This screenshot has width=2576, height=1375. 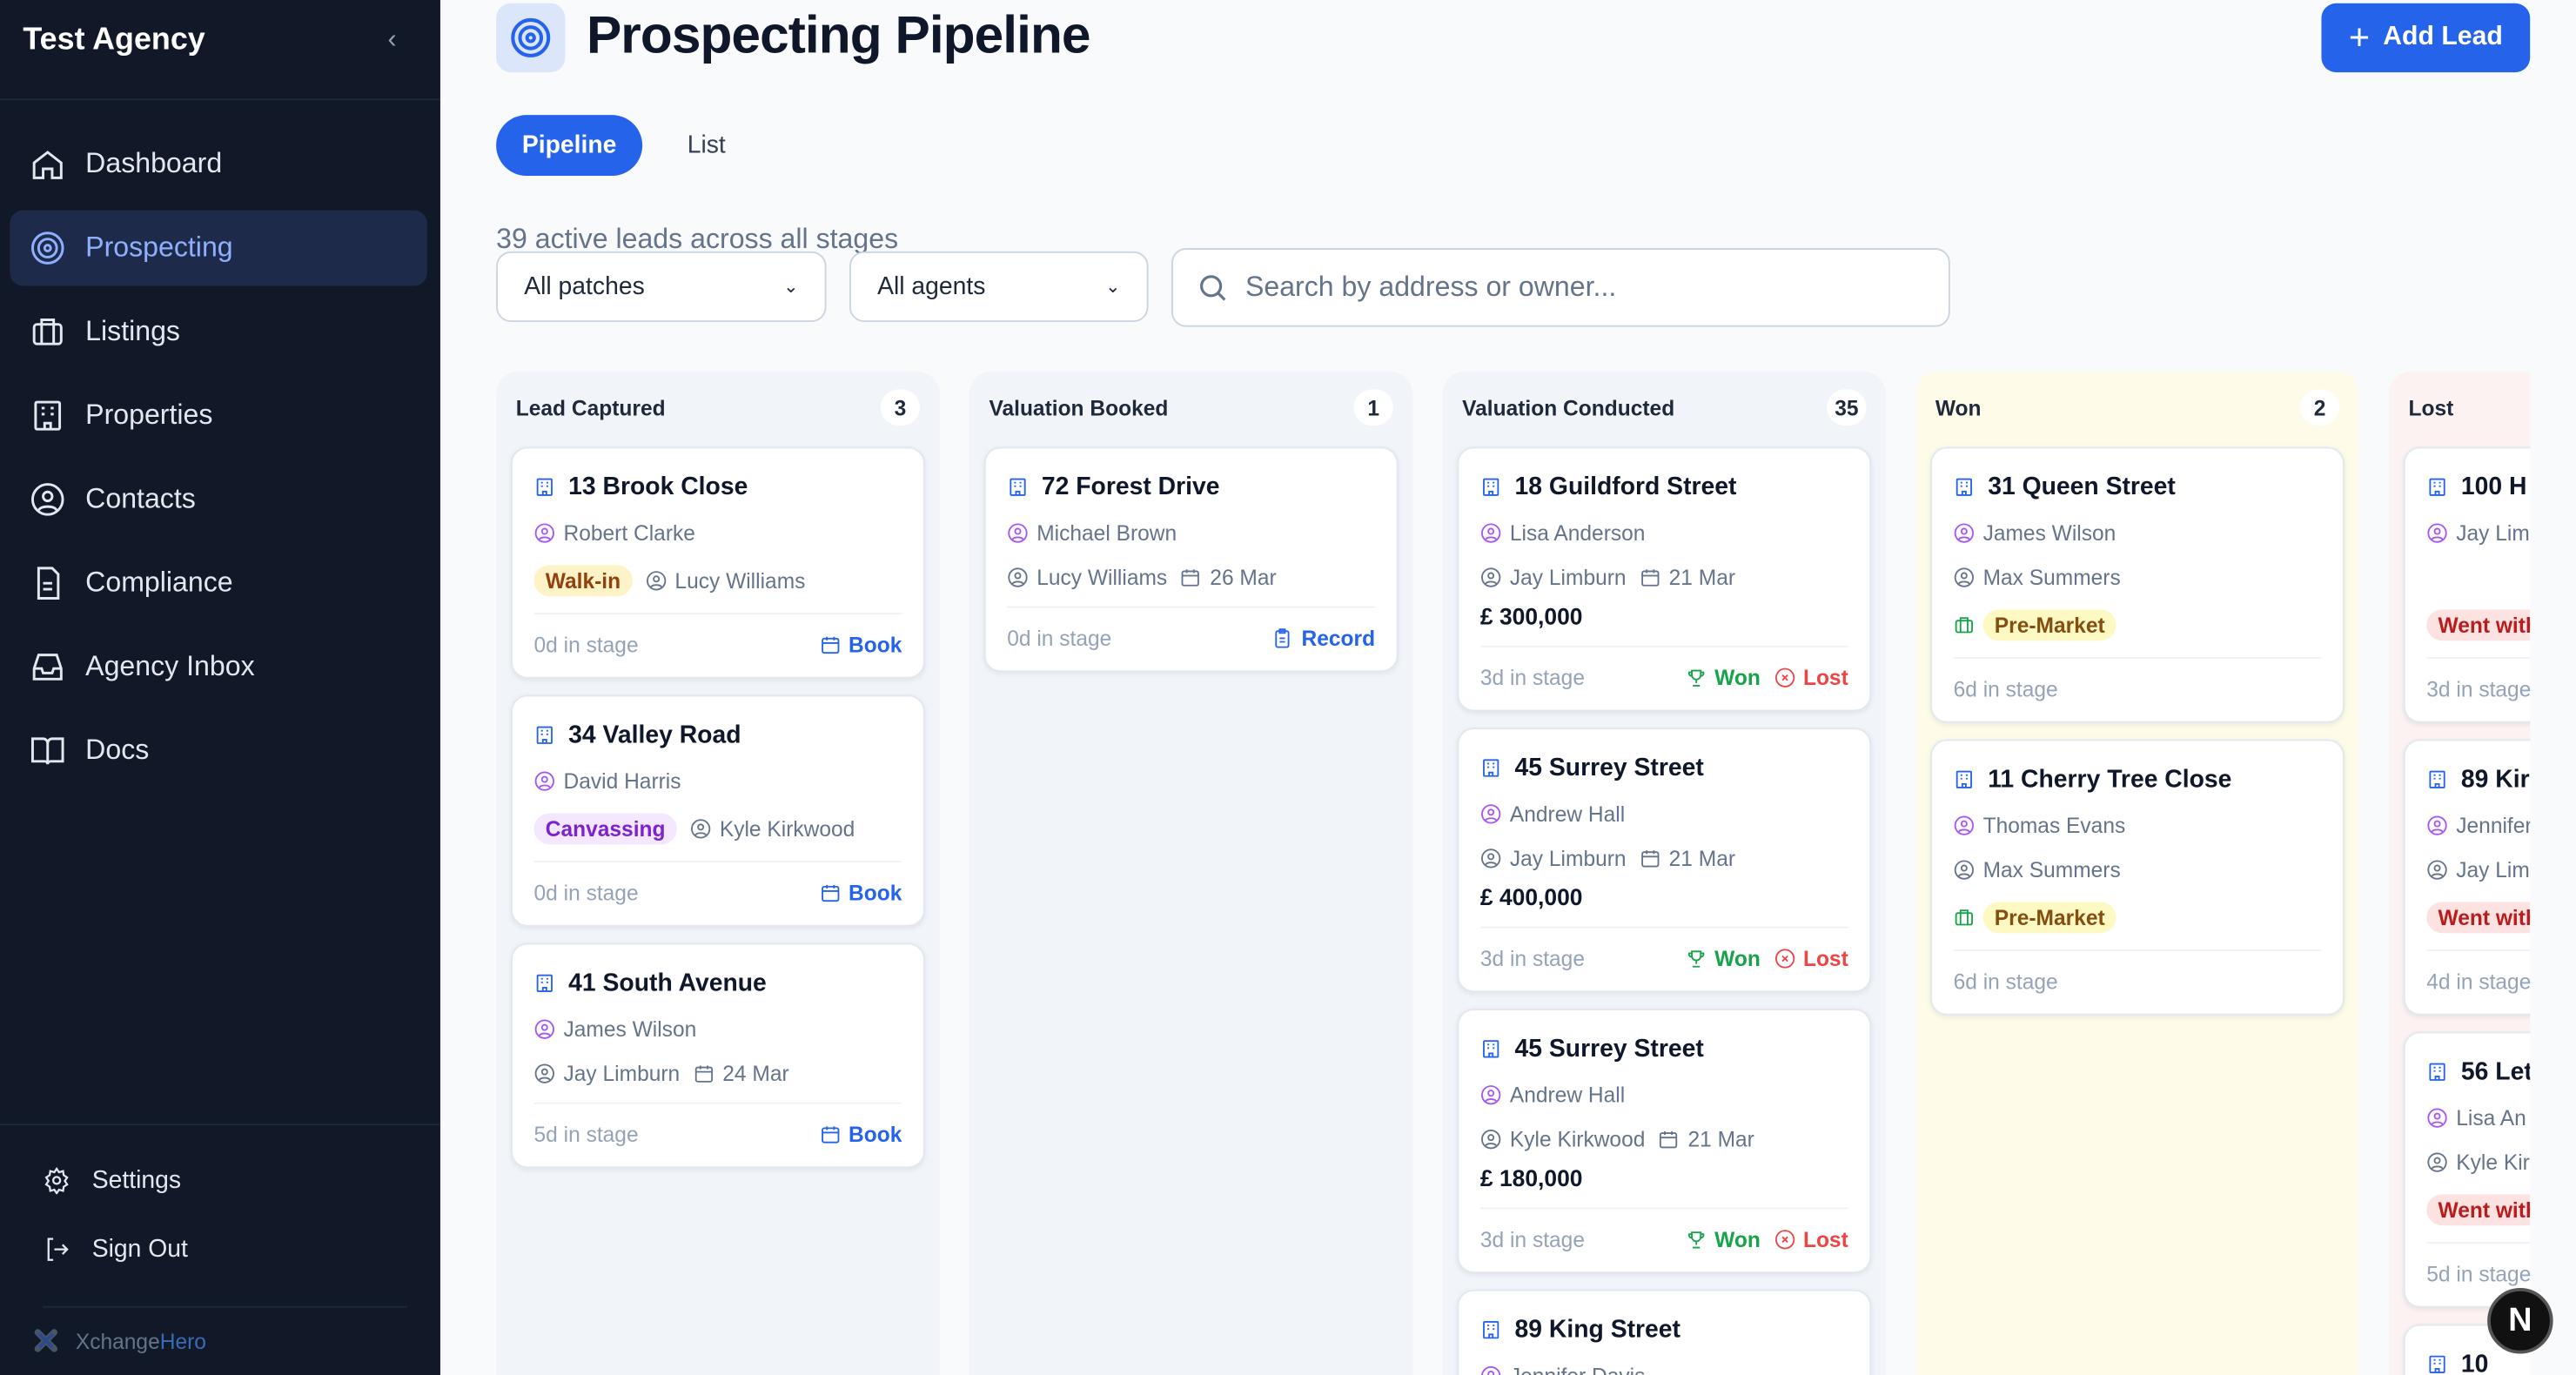 What do you see at coordinates (1847, 408) in the screenshot?
I see `column-count: 35` at bounding box center [1847, 408].